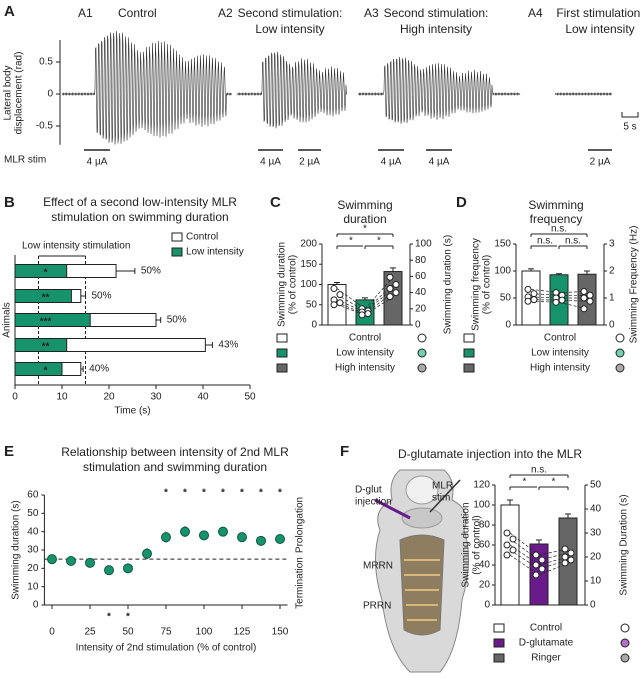  Describe the element at coordinates (139, 217) in the screenshot. I see `panel-title: stimulation on swimming duration` at that location.